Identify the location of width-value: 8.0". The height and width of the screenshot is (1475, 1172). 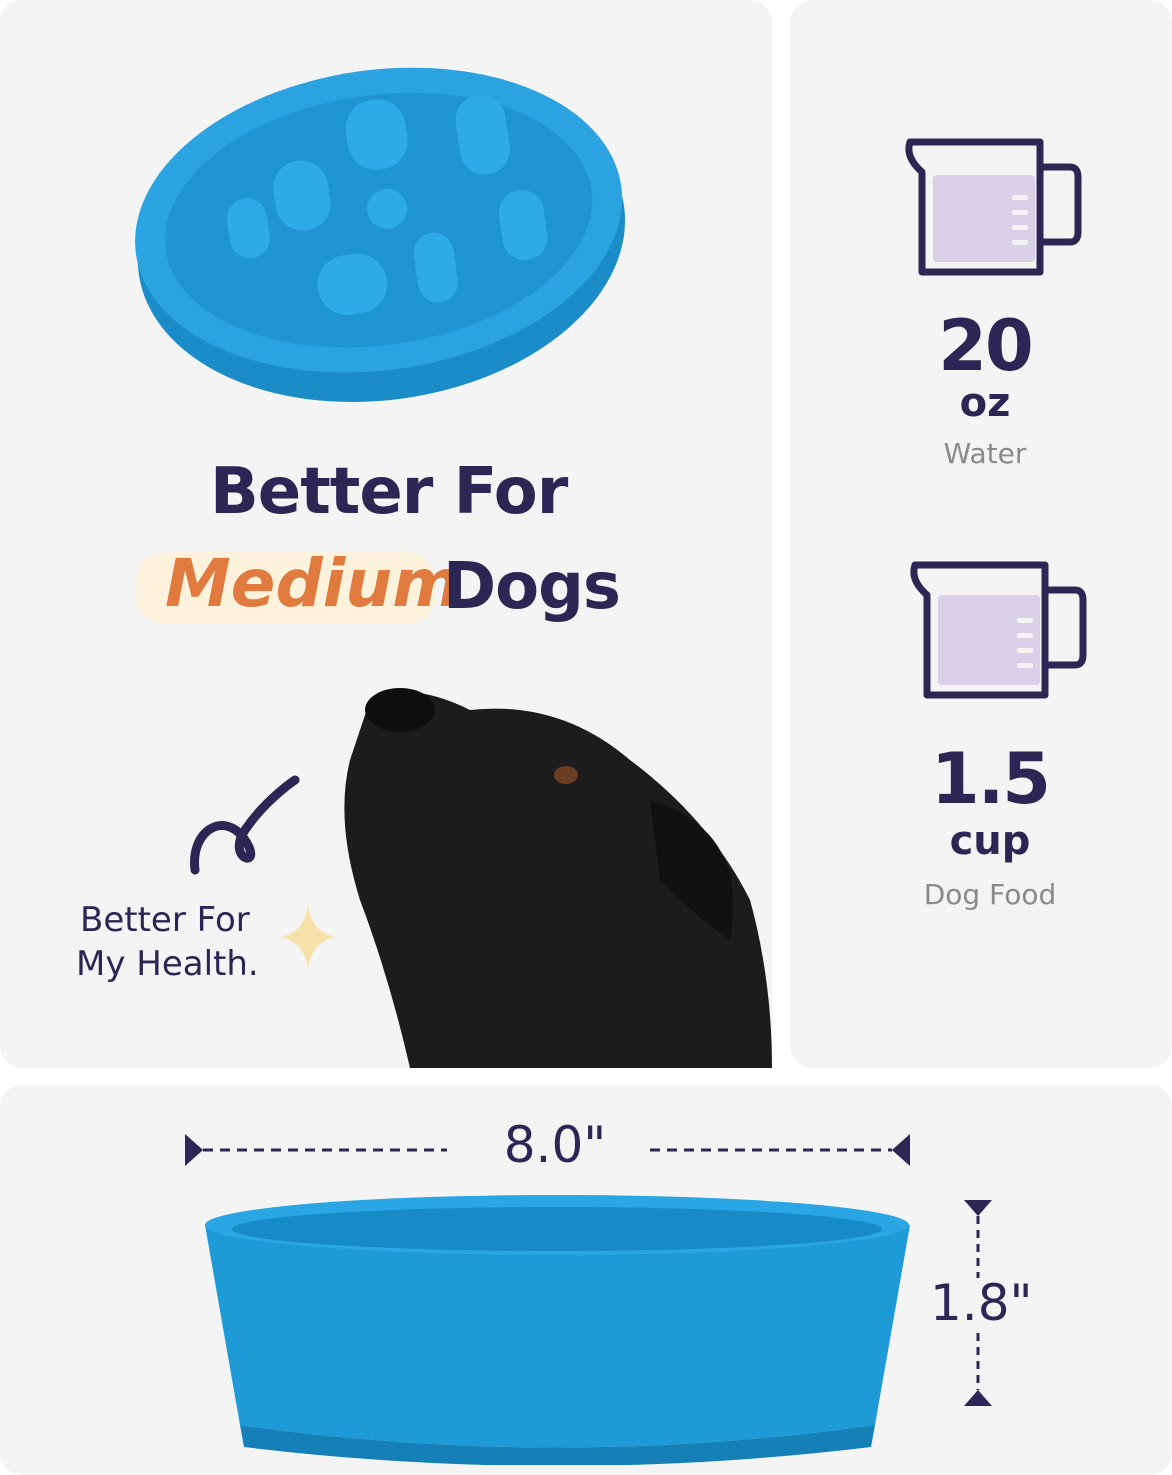
(555, 1145).